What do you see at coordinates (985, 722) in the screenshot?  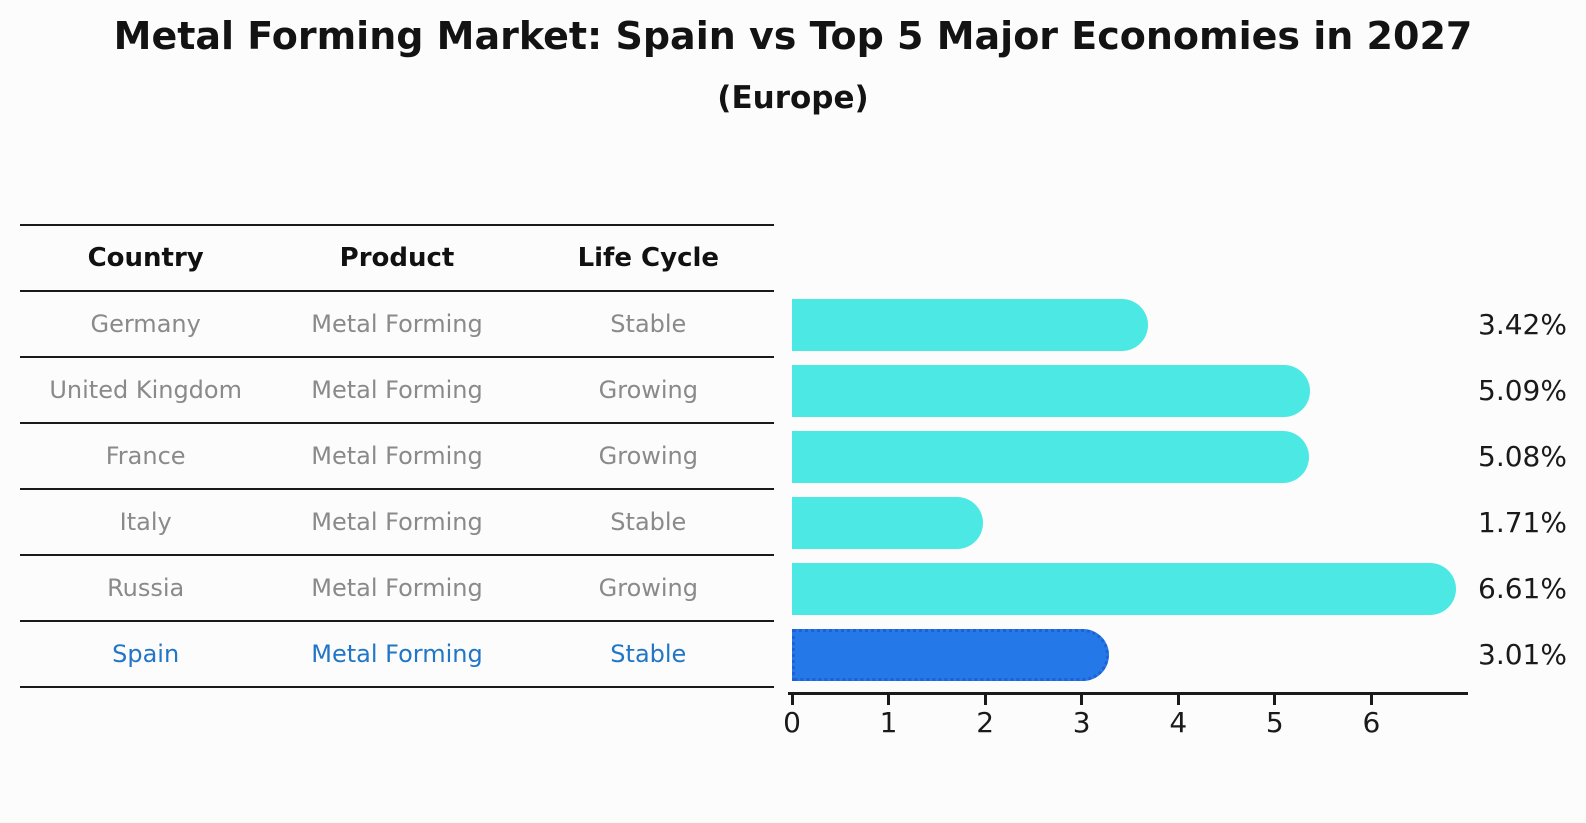 I see `x-tick-label-2: 2` at bounding box center [985, 722].